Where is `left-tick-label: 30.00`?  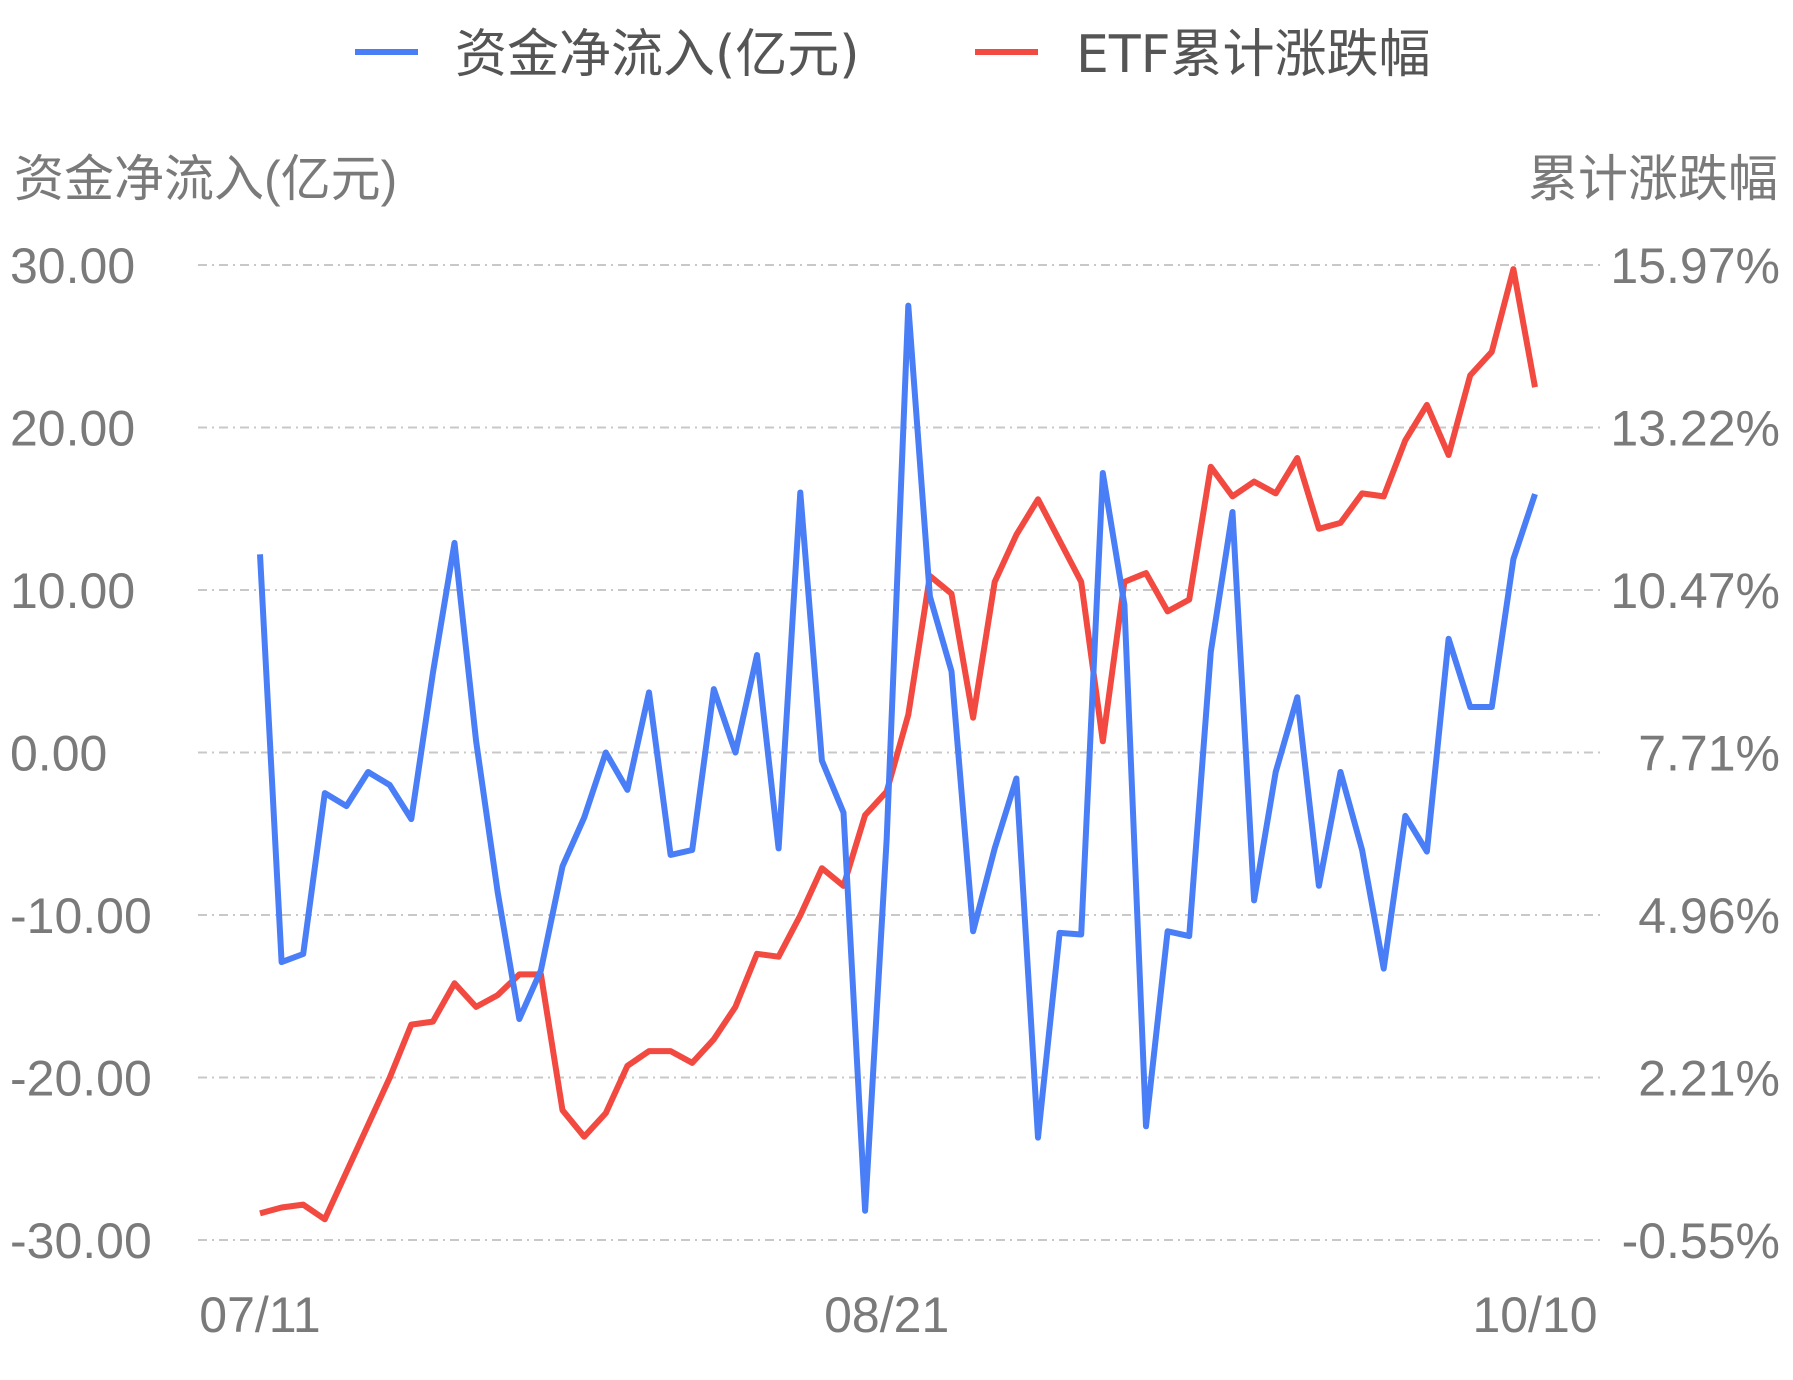 left-tick-label: 30.00 is located at coordinates (72, 266).